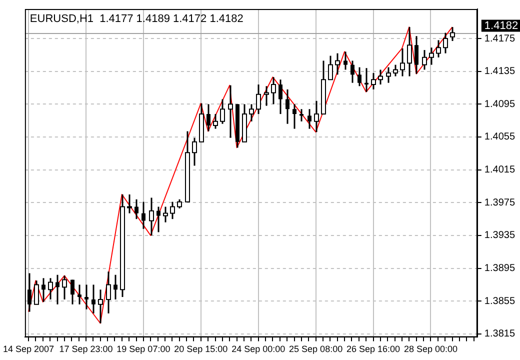 This screenshot has width=520, height=360. Describe the element at coordinates (500, 334) in the screenshot. I see `y-tick-label: 1.3815` at that location.